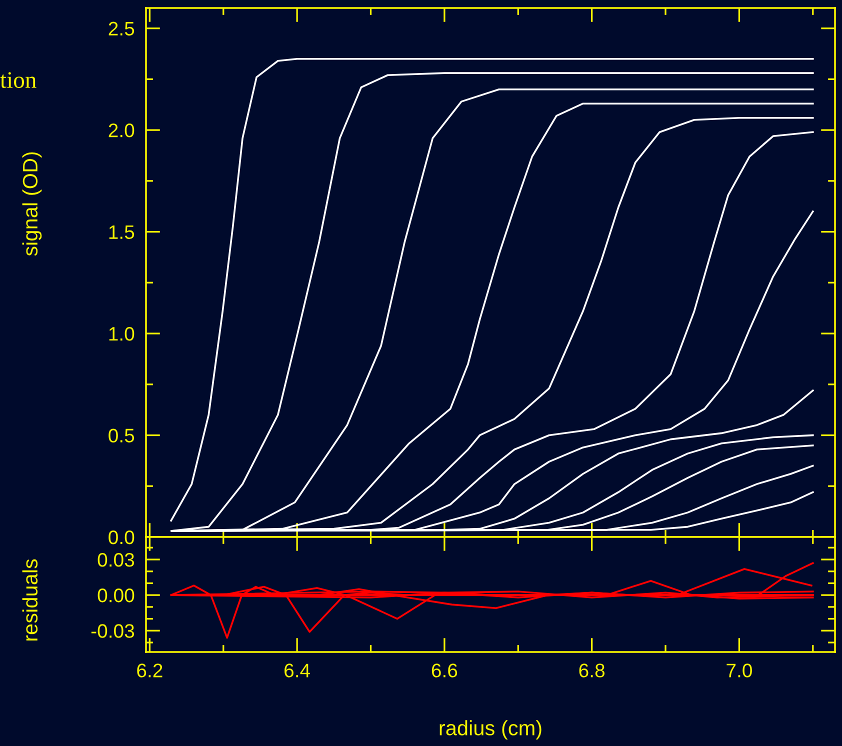 This screenshot has height=746, width=842. I want to click on y-tick-label: 2.5, so click(121, 29).